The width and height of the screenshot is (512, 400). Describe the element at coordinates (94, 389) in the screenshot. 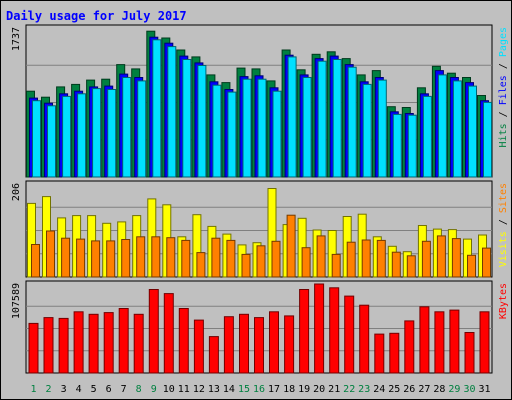

I see `x-tick-label-5: 5` at that location.